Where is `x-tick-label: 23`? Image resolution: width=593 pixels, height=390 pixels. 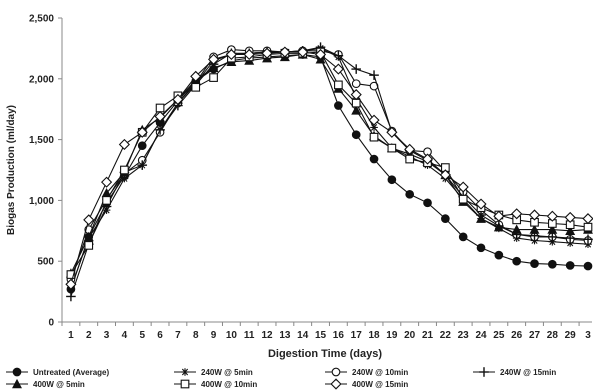
x-tick-label: 23 is located at coordinates (464, 335).